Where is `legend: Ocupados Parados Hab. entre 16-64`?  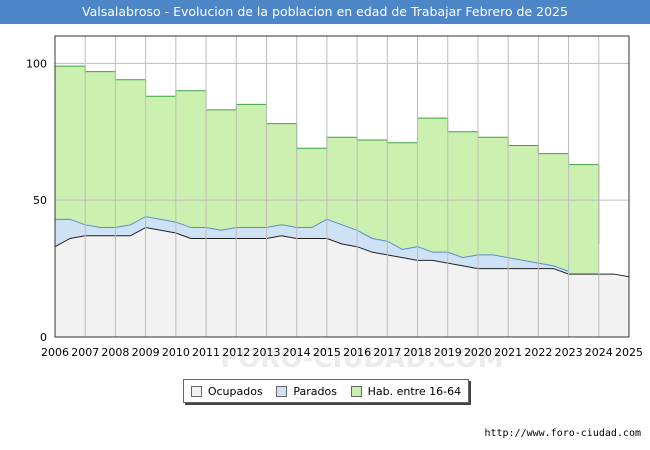 legend: Ocupados Parados Hab. entre 16-64 is located at coordinates (326, 391).